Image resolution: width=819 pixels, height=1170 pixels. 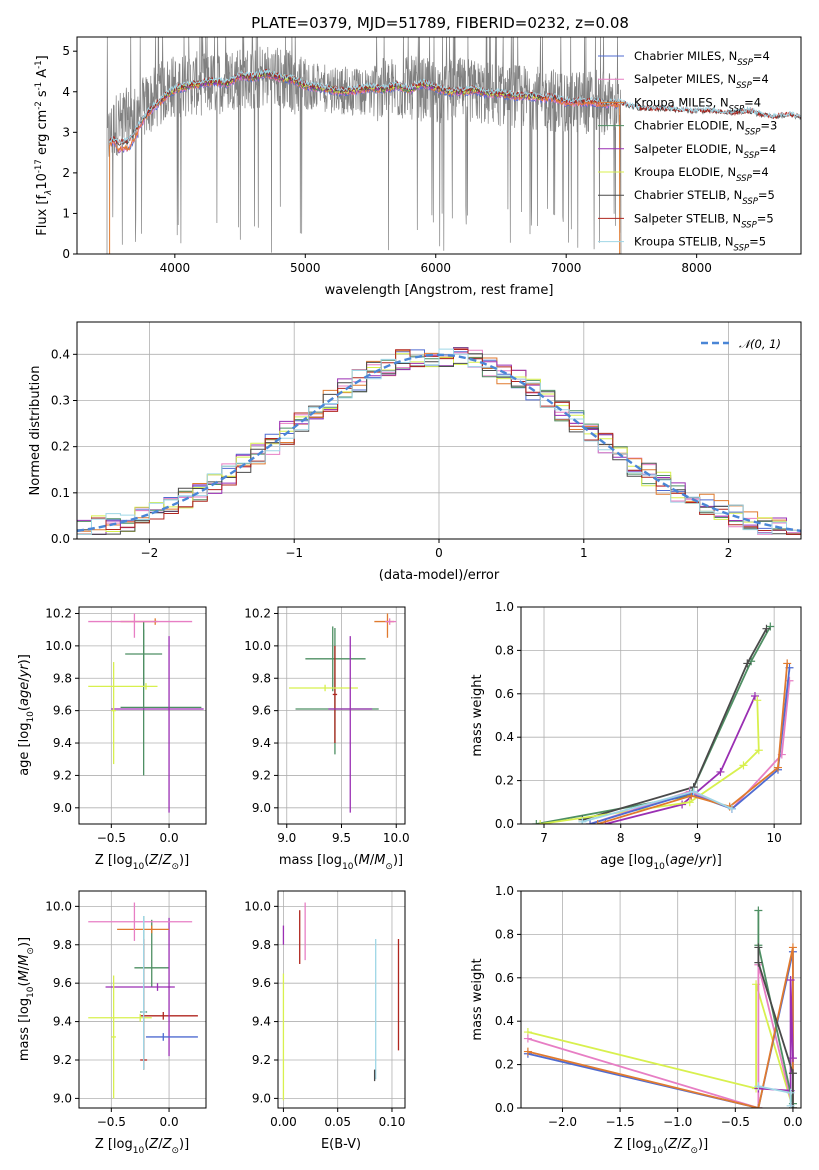 I want to click on age_vs_mass-plot-area, so click(x=342, y=713).